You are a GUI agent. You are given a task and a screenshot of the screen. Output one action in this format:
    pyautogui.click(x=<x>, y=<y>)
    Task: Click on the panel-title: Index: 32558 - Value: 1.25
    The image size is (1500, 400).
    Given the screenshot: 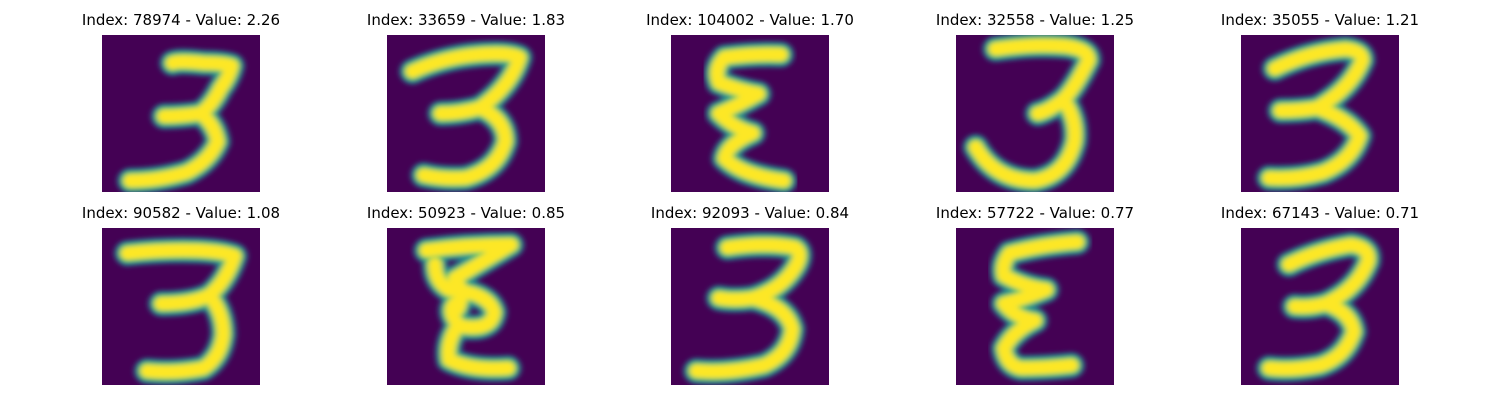 What is the action you would take?
    pyautogui.click(x=1035, y=20)
    